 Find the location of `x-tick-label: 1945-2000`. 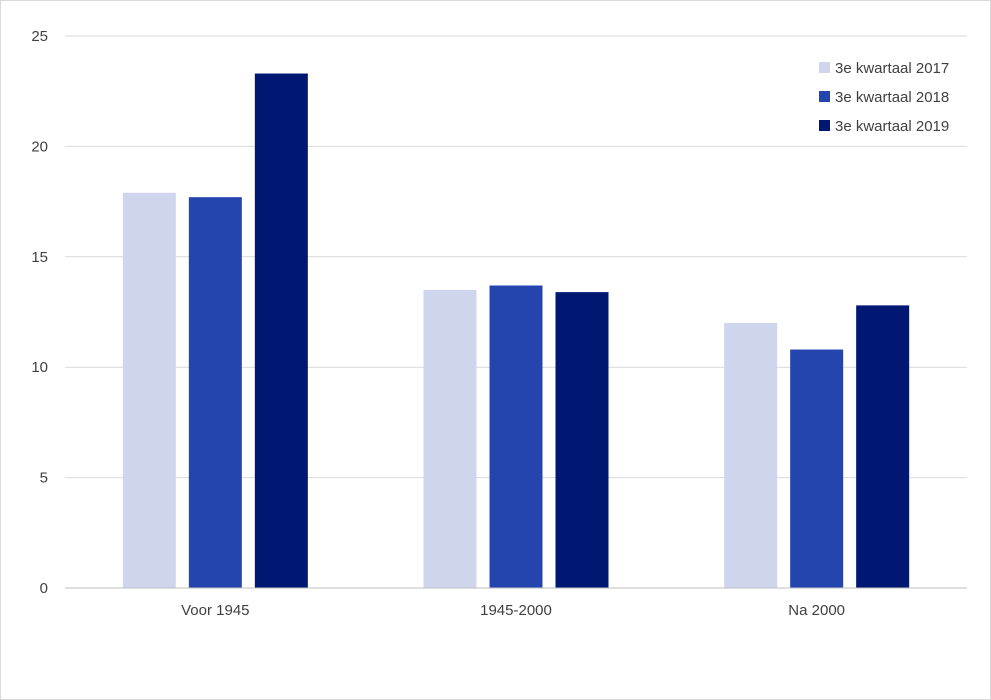

x-tick-label: 1945-2000 is located at coordinates (516, 610).